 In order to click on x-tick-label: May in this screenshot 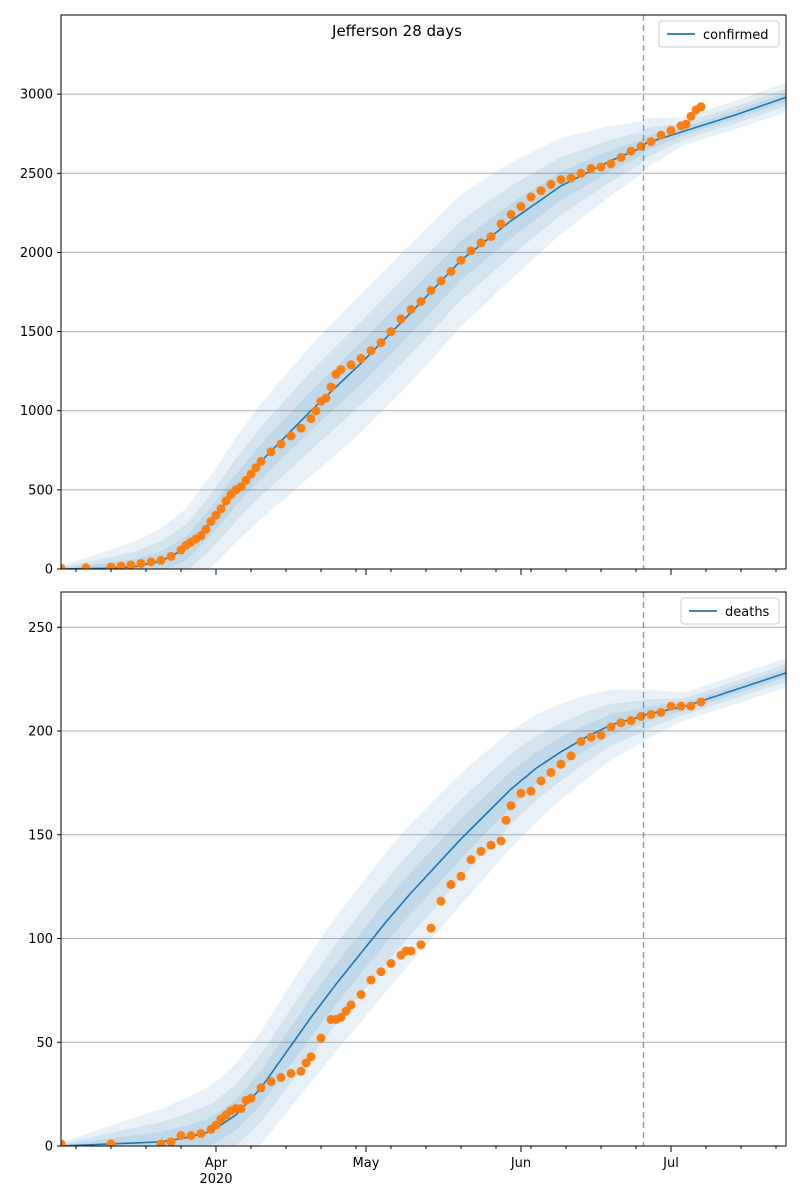, I will do `click(366, 1163)`.